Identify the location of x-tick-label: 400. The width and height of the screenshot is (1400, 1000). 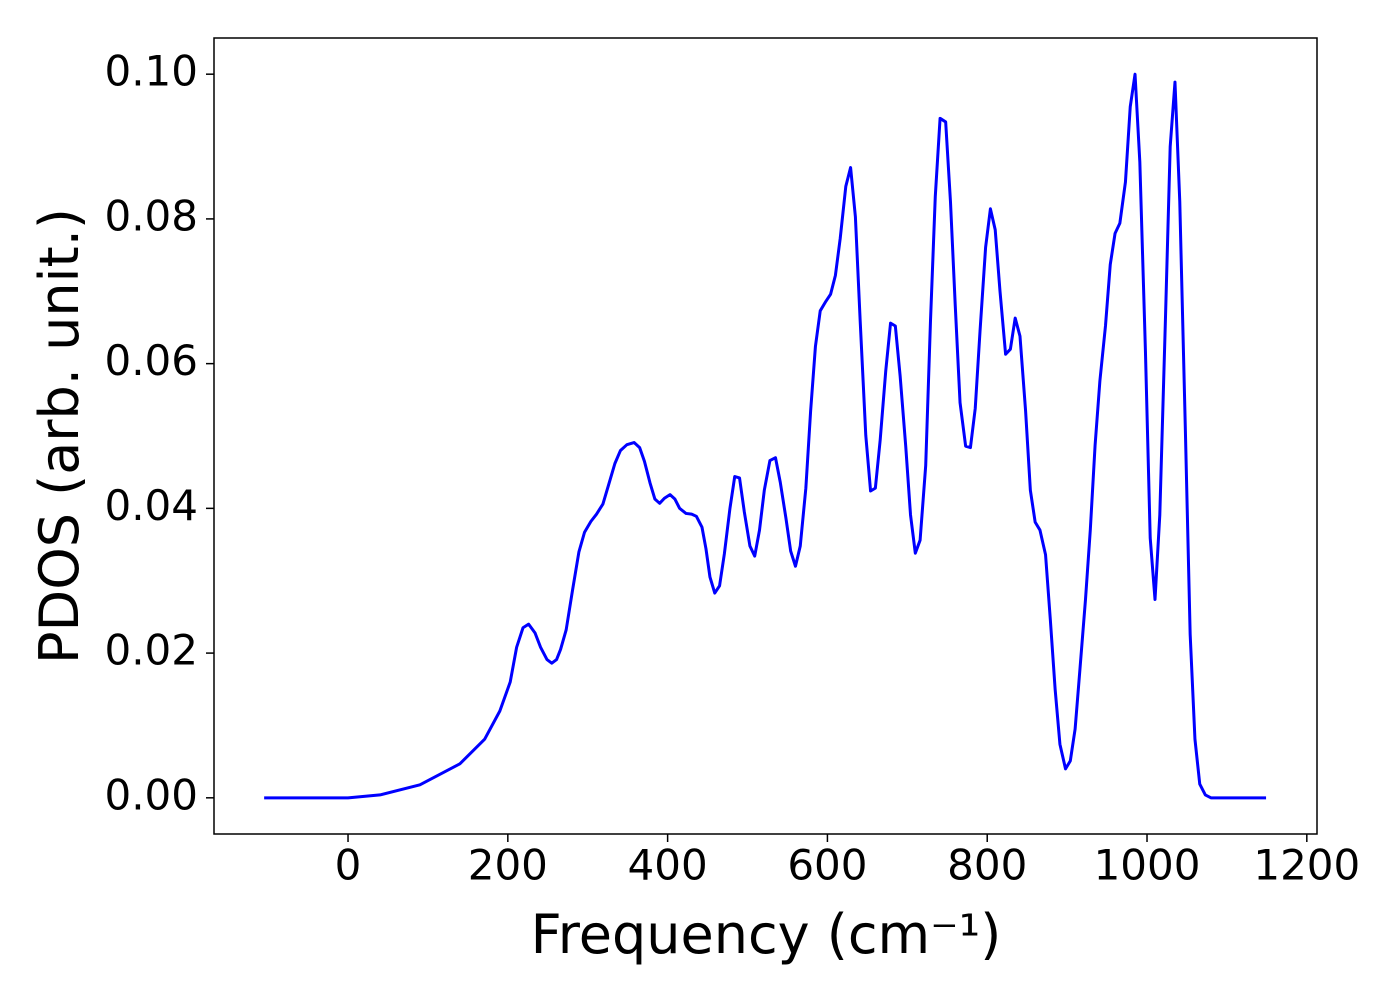
(668, 865).